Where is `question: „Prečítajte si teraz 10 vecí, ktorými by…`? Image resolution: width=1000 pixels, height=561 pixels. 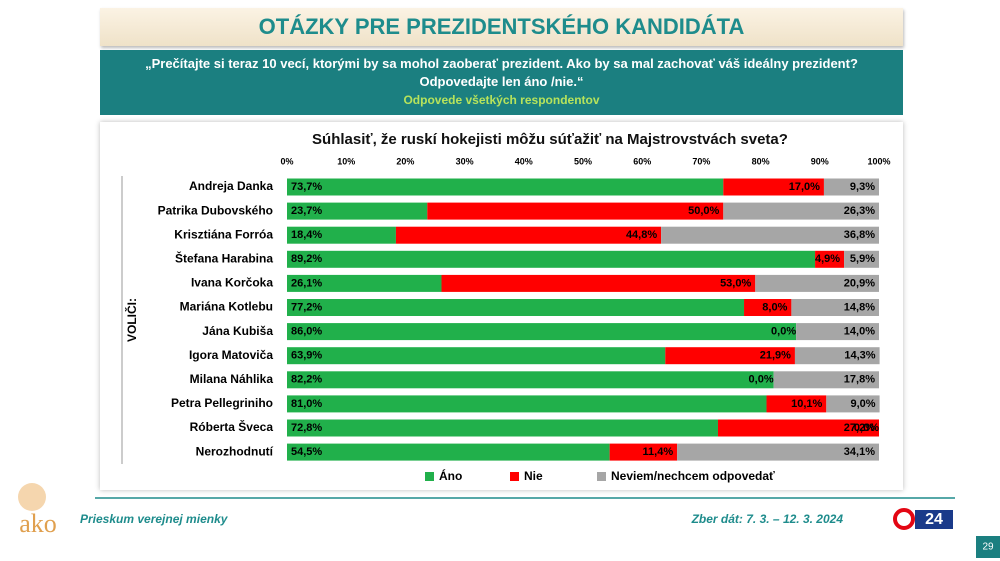 question: „Prečítajte si teraz 10 vecí, ktorými by… is located at coordinates (501, 72).